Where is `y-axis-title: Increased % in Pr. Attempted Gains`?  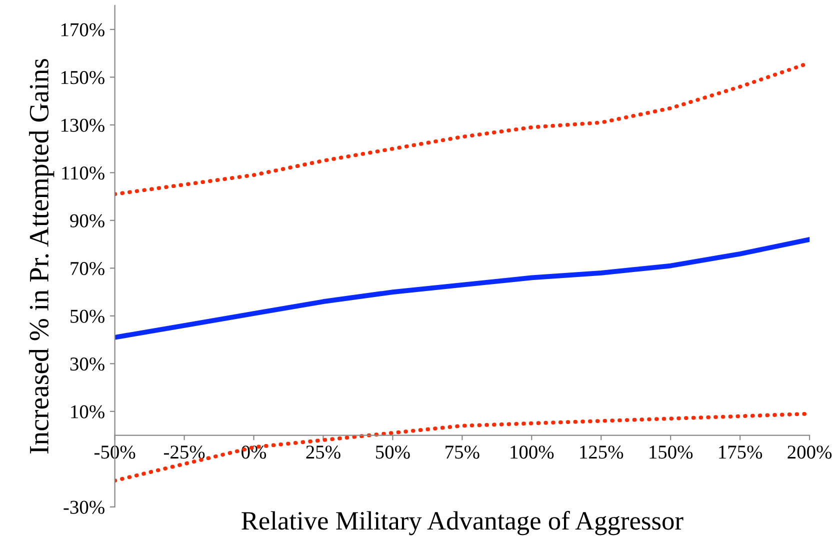 y-axis-title: Increased % in Pr. Attempted Gains is located at coordinates (41, 256).